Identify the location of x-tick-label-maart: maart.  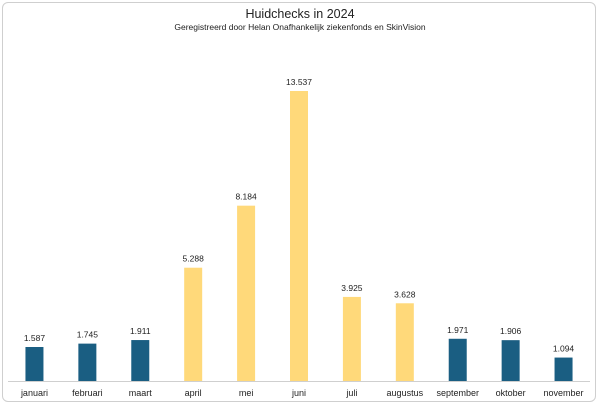
(141, 393).